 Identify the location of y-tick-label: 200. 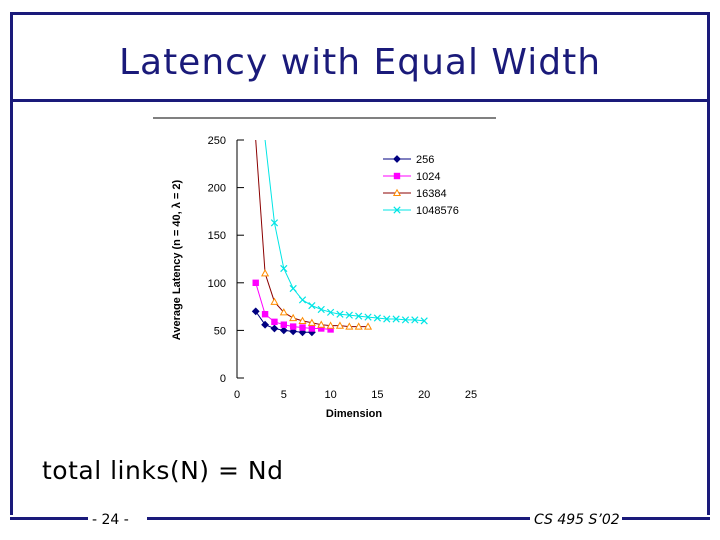
(217, 189).